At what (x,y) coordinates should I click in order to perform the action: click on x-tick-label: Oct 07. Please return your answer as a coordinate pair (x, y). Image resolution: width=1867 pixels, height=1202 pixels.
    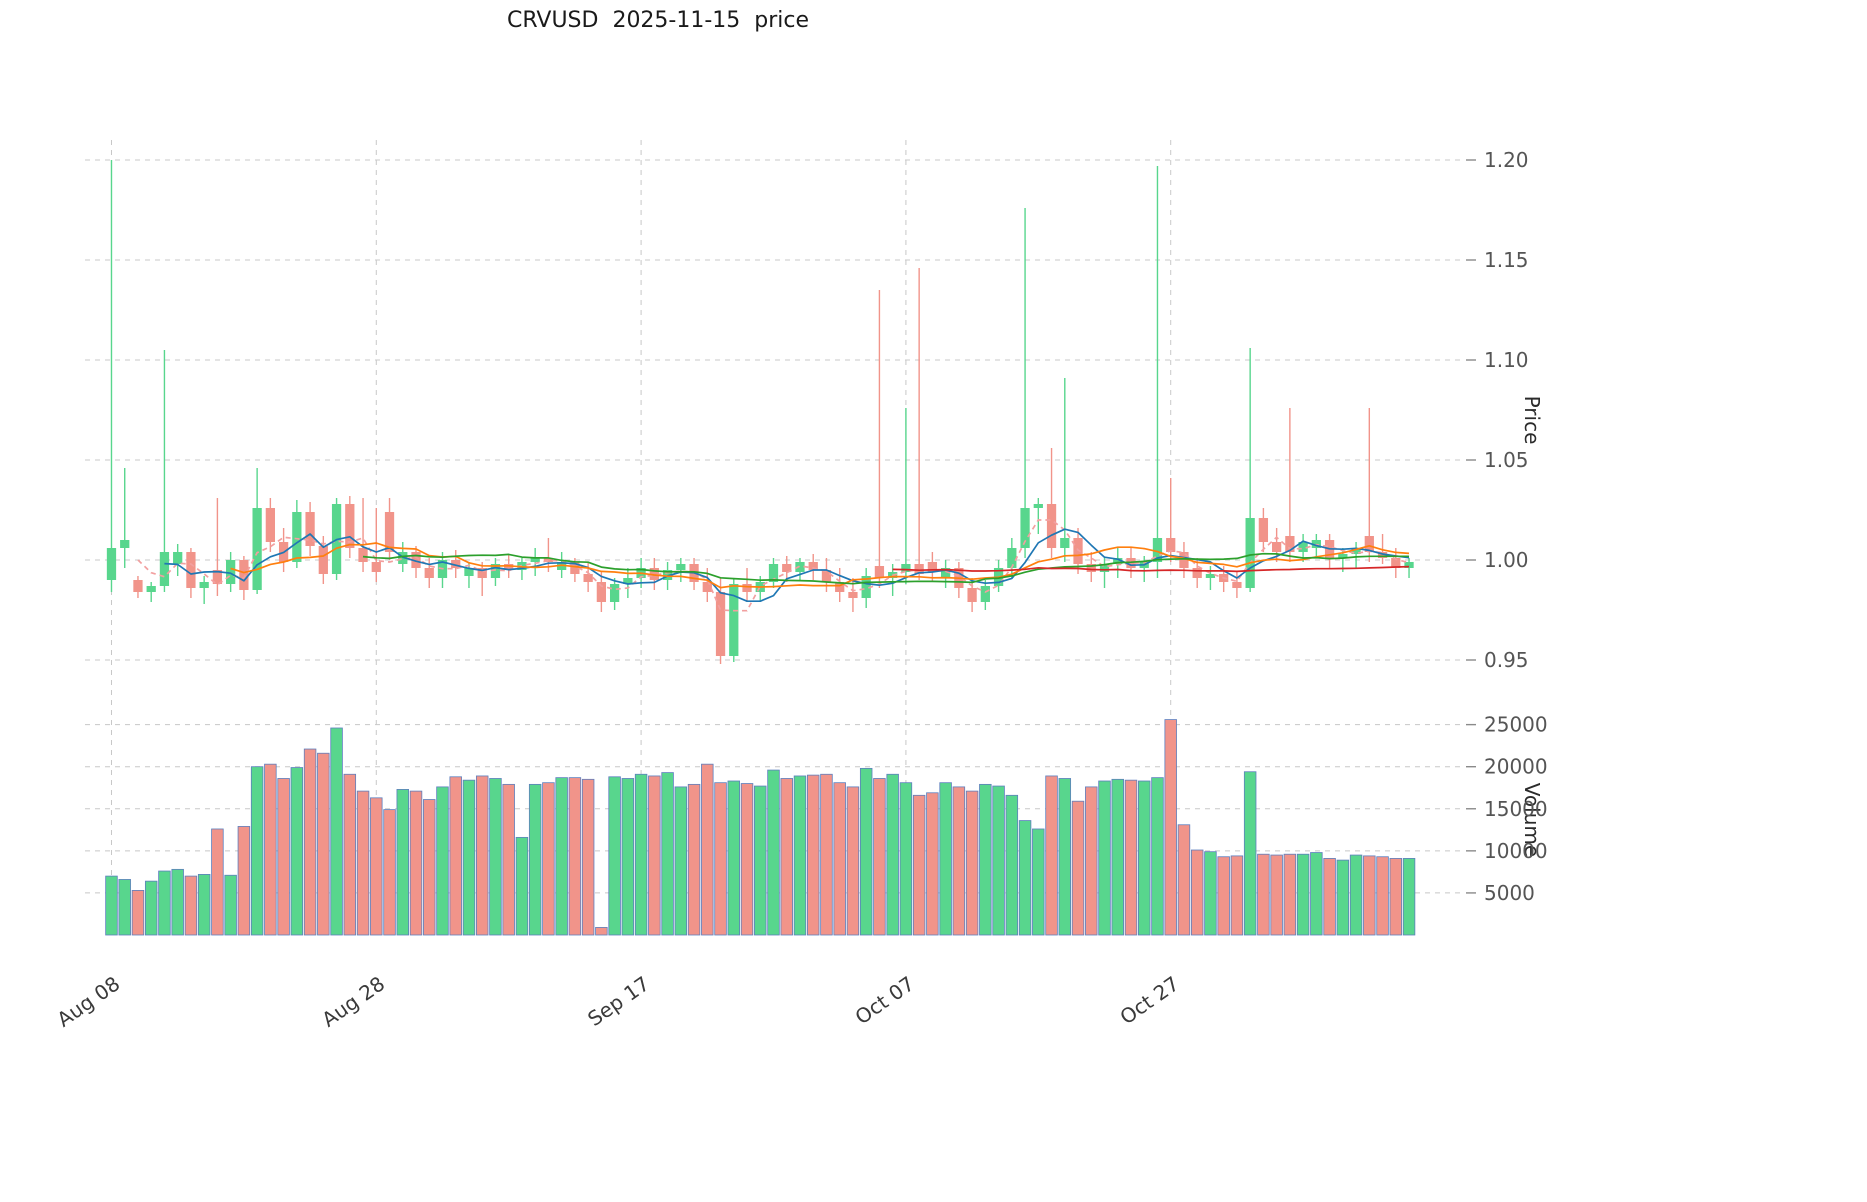
    Looking at the image, I should click on (885, 1000).